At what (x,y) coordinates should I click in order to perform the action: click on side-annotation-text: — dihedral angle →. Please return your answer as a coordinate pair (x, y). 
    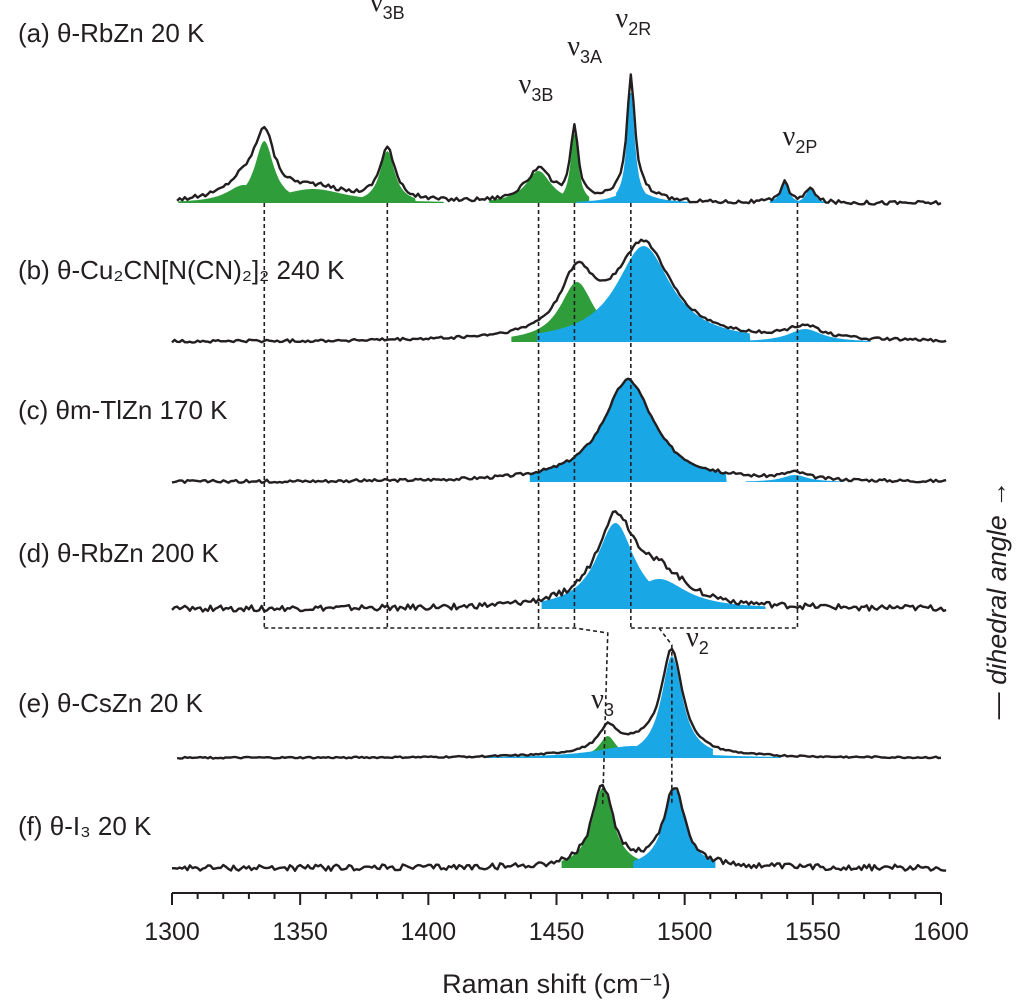
    Looking at the image, I should click on (997, 601).